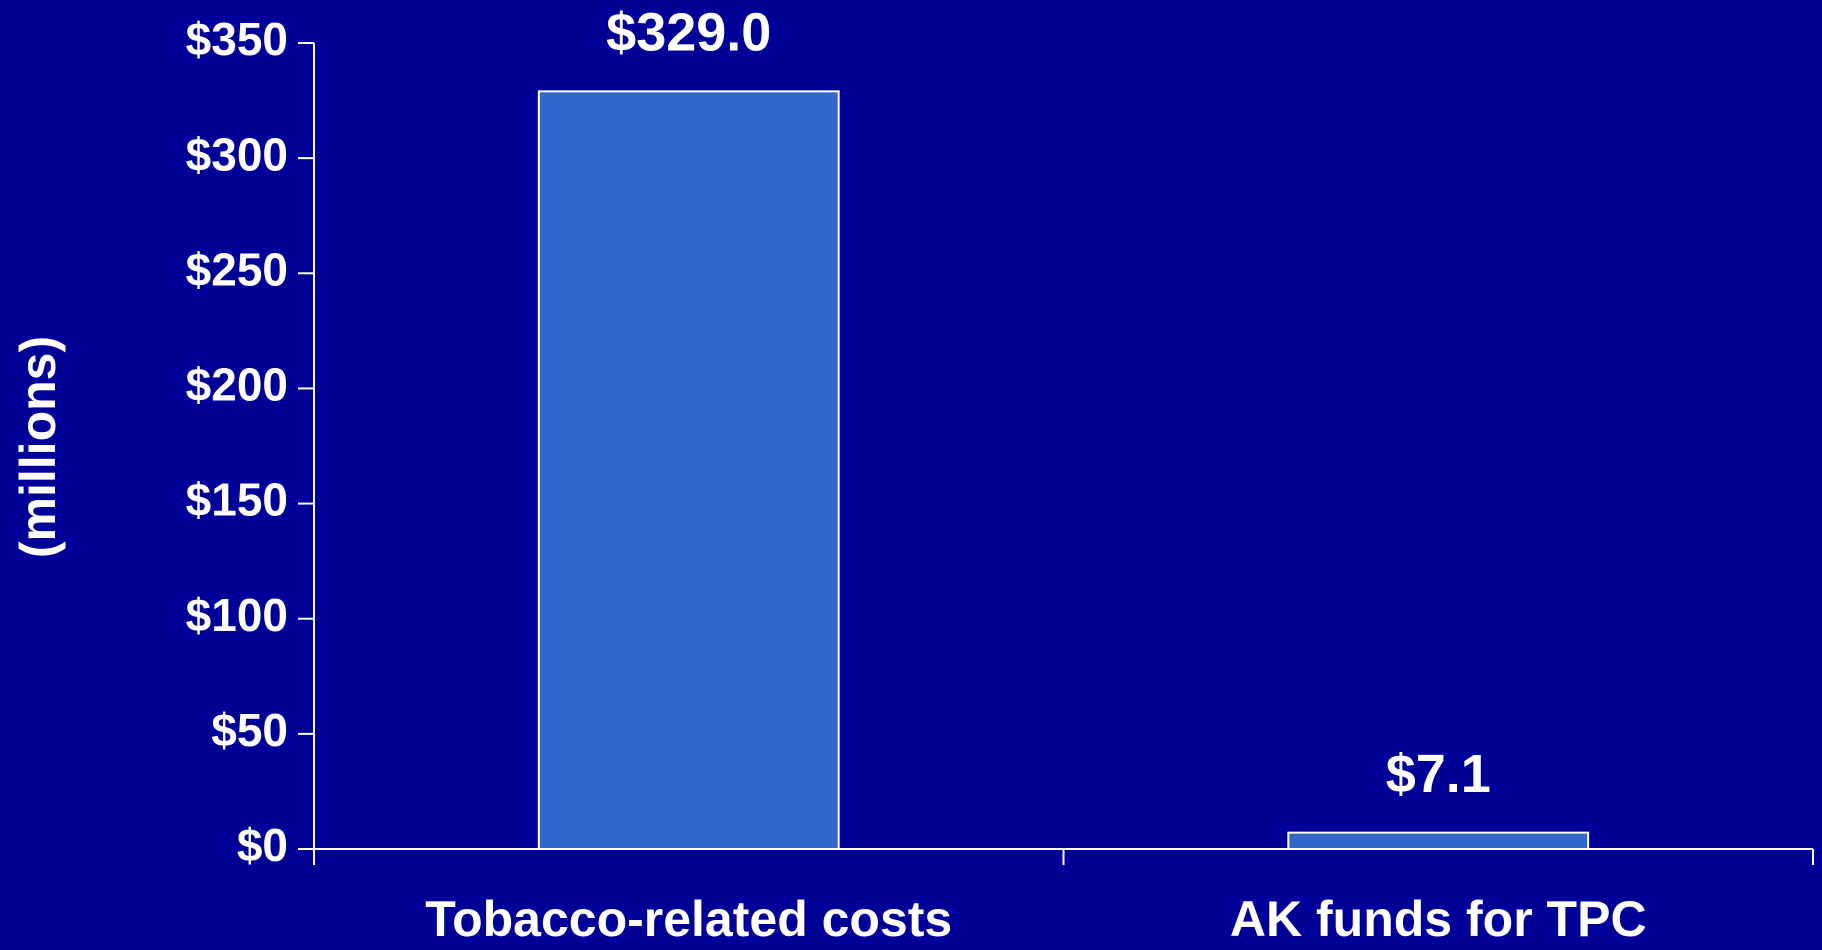  What do you see at coordinates (237, 615) in the screenshot?
I see `y-tick-label: $100` at bounding box center [237, 615].